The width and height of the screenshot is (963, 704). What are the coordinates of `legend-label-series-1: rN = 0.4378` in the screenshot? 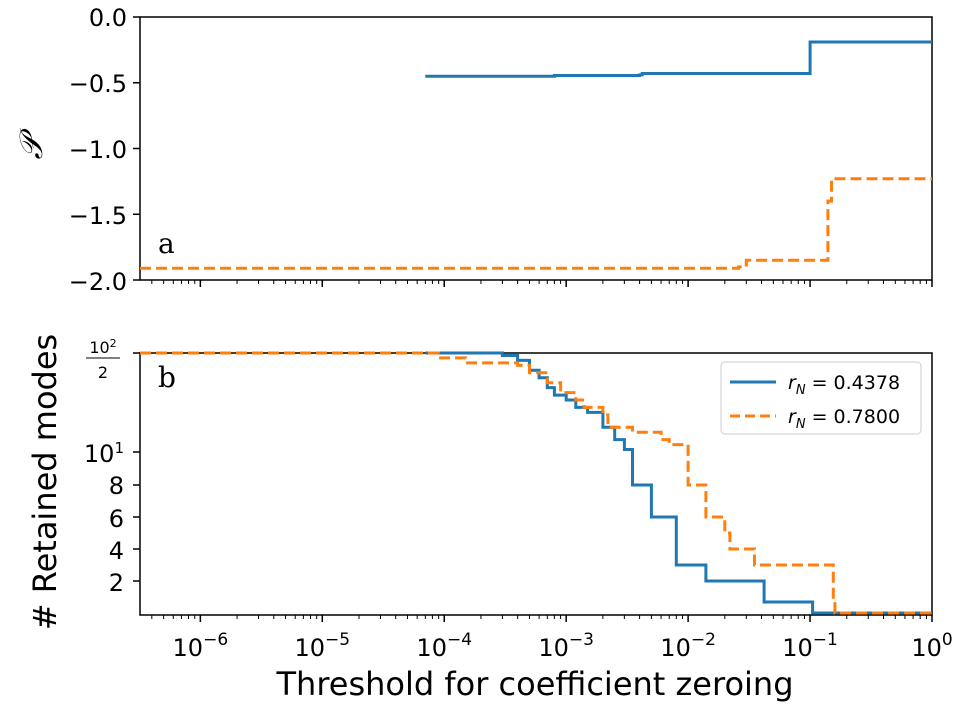 It's located at (844, 385).